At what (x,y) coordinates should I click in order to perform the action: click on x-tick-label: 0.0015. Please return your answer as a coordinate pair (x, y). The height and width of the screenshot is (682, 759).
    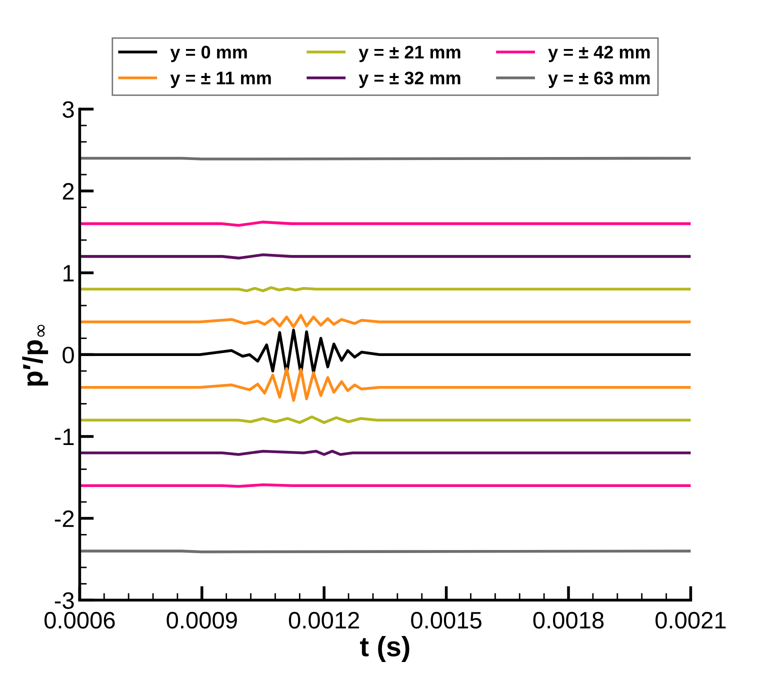
    Looking at the image, I should click on (446, 620).